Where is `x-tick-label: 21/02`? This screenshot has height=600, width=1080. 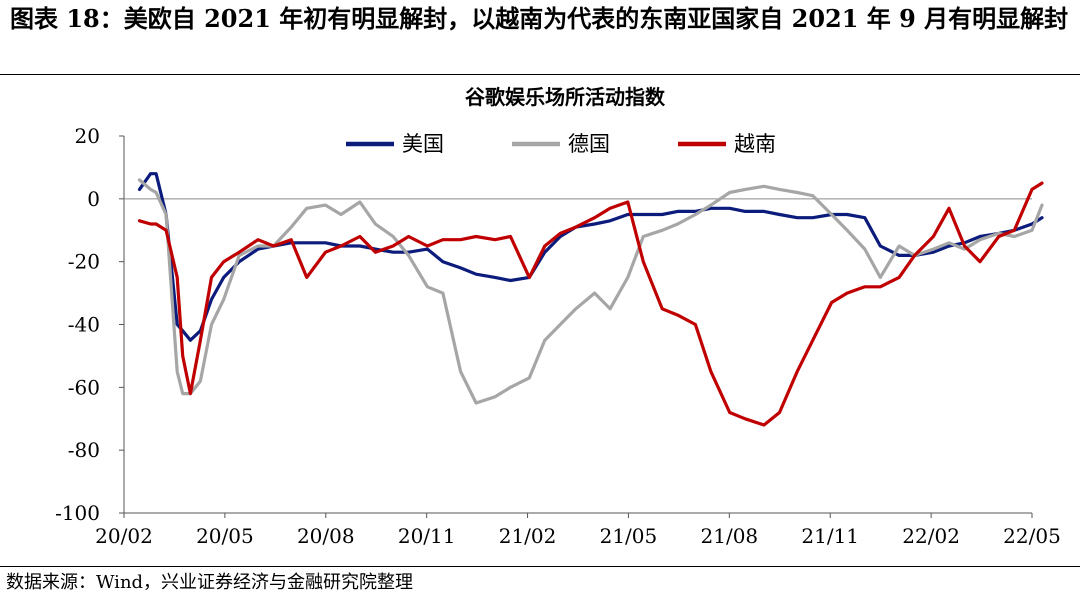
x-tick-label: 21/02 is located at coordinates (528, 536).